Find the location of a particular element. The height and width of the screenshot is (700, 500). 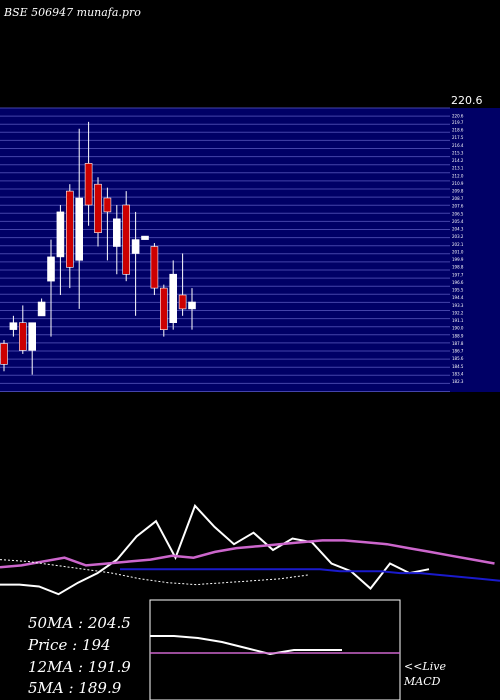

price-tick-label: 186.7 is located at coordinates (458, 351).